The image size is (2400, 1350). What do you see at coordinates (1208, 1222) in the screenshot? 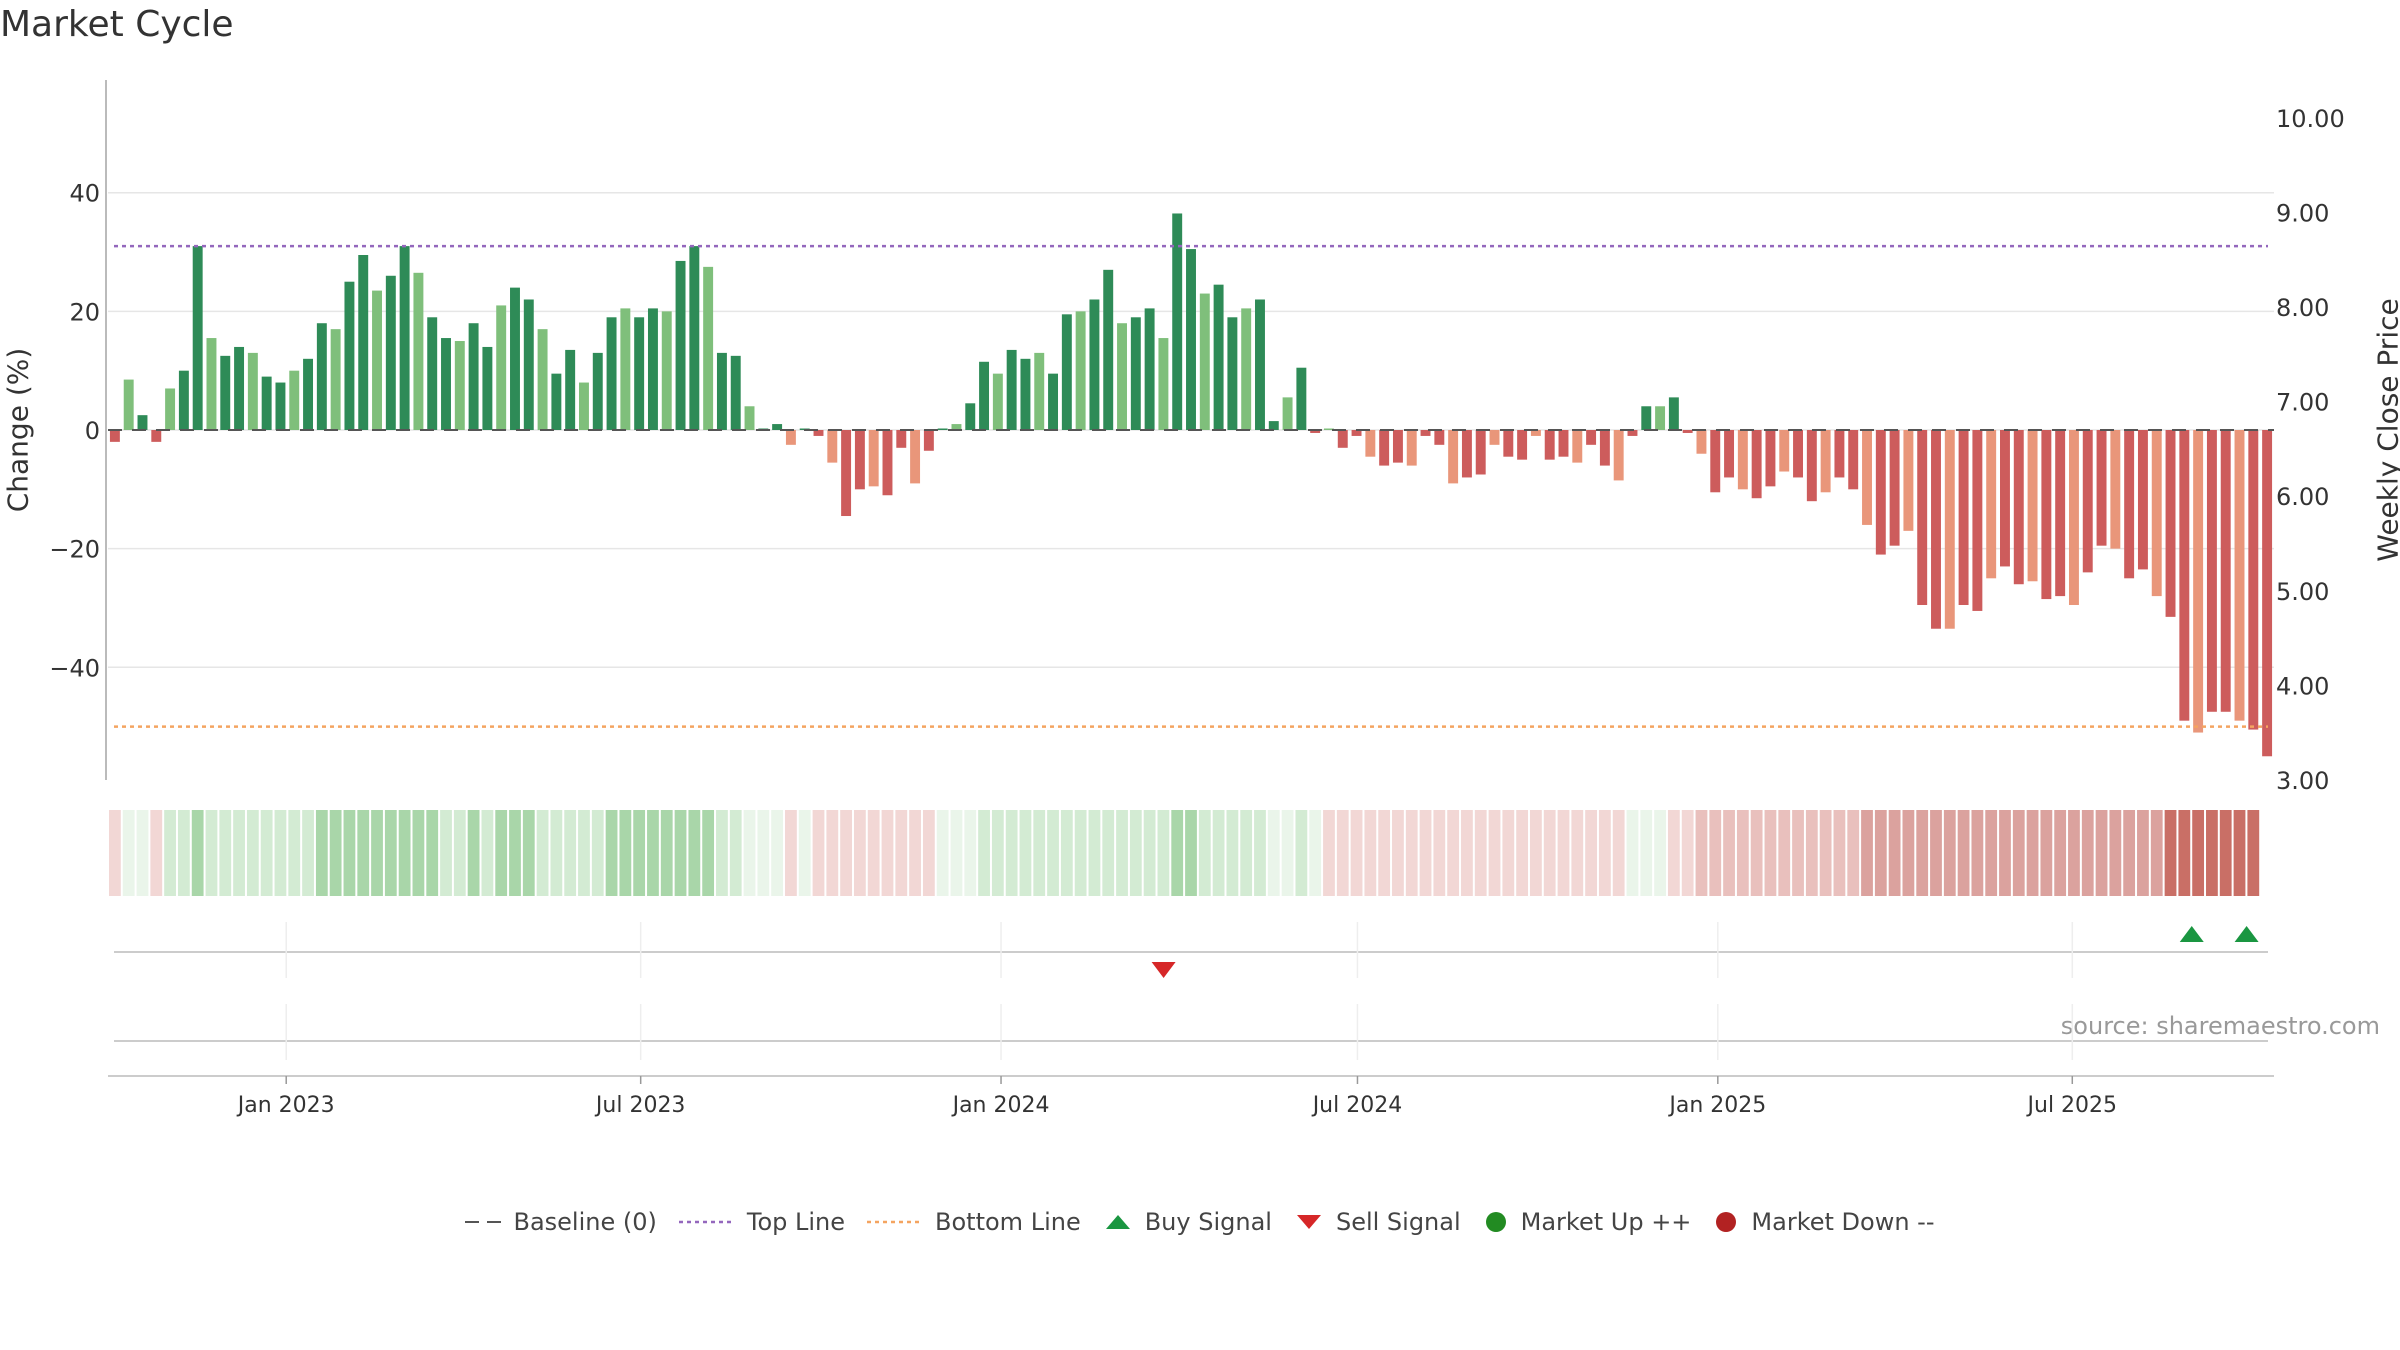
I see `legend-label: Buy Signal` at bounding box center [1208, 1222].